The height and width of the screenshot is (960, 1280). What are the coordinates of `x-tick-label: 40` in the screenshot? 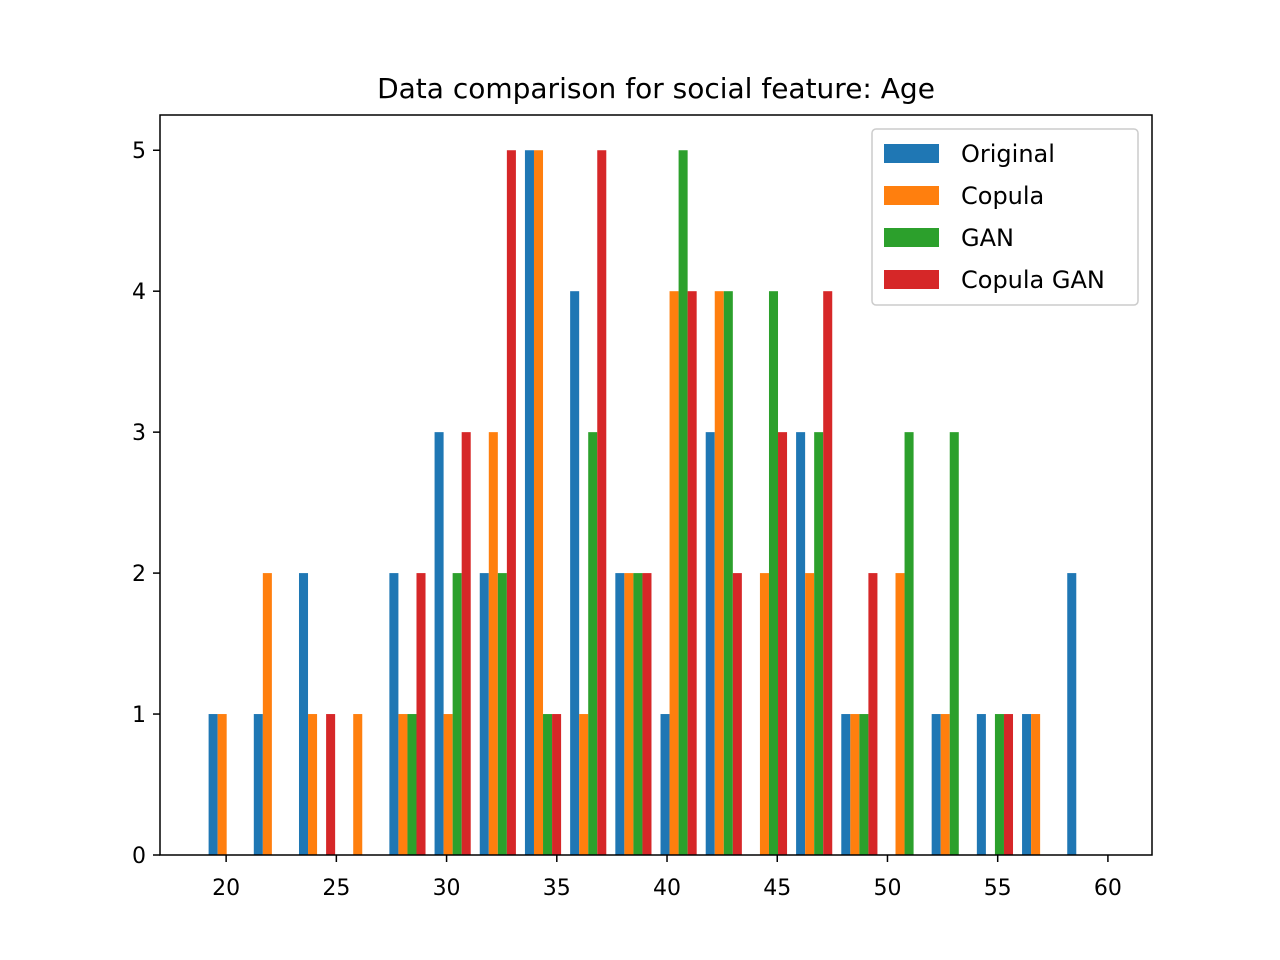 It's located at (667, 888).